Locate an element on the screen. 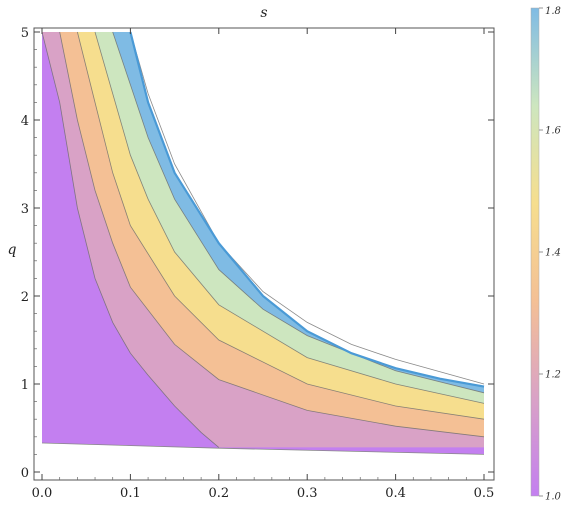 This screenshot has width=572, height=505. y-tick-label: 0 is located at coordinates (25, 473).